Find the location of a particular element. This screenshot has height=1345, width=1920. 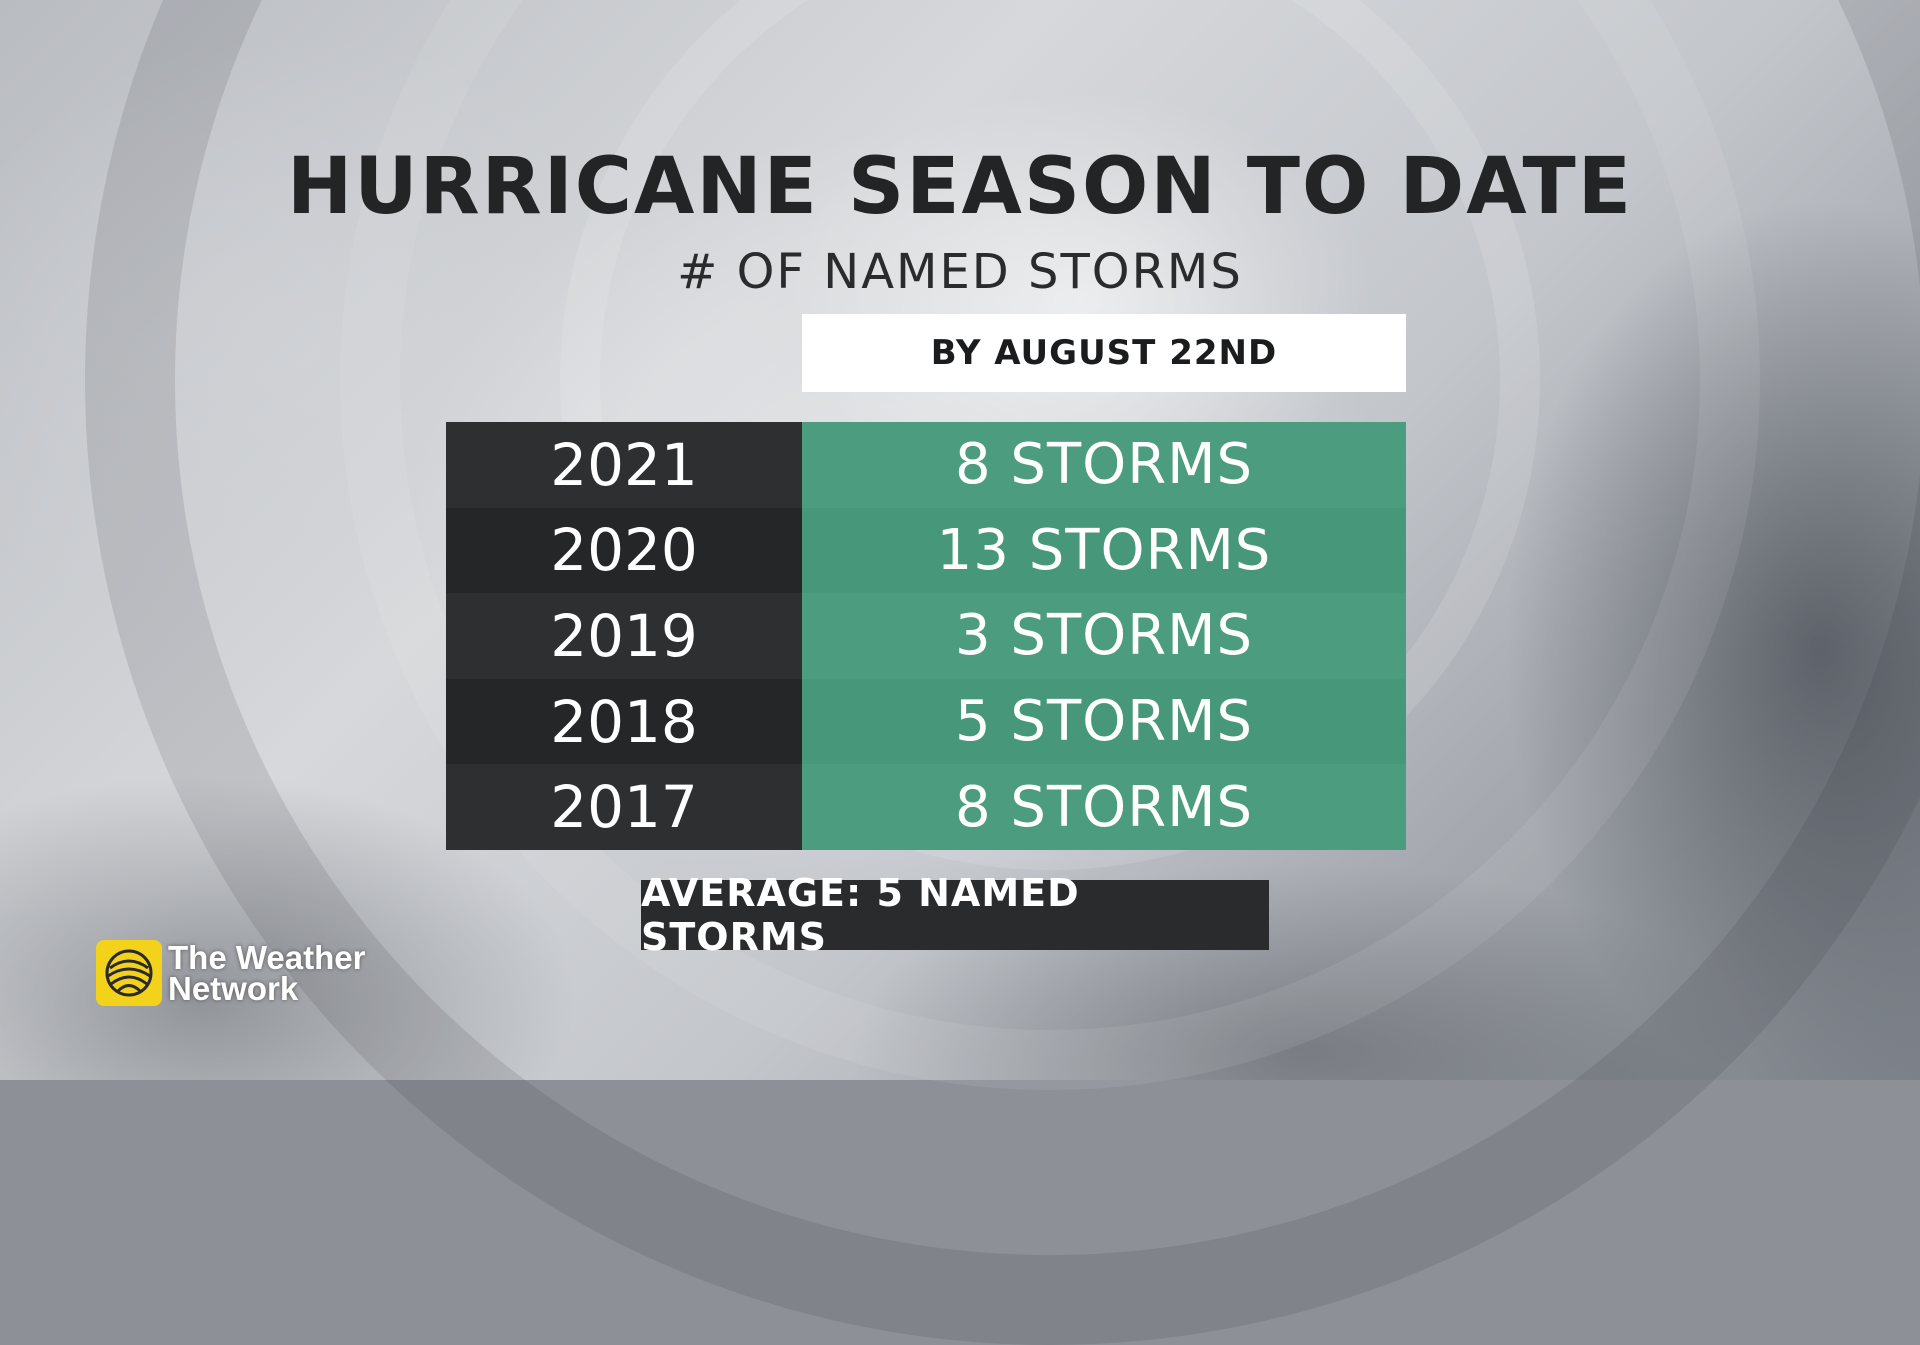

average-banner: AVERAGE: 5 NAMED STORMS is located at coordinates (955, 915).